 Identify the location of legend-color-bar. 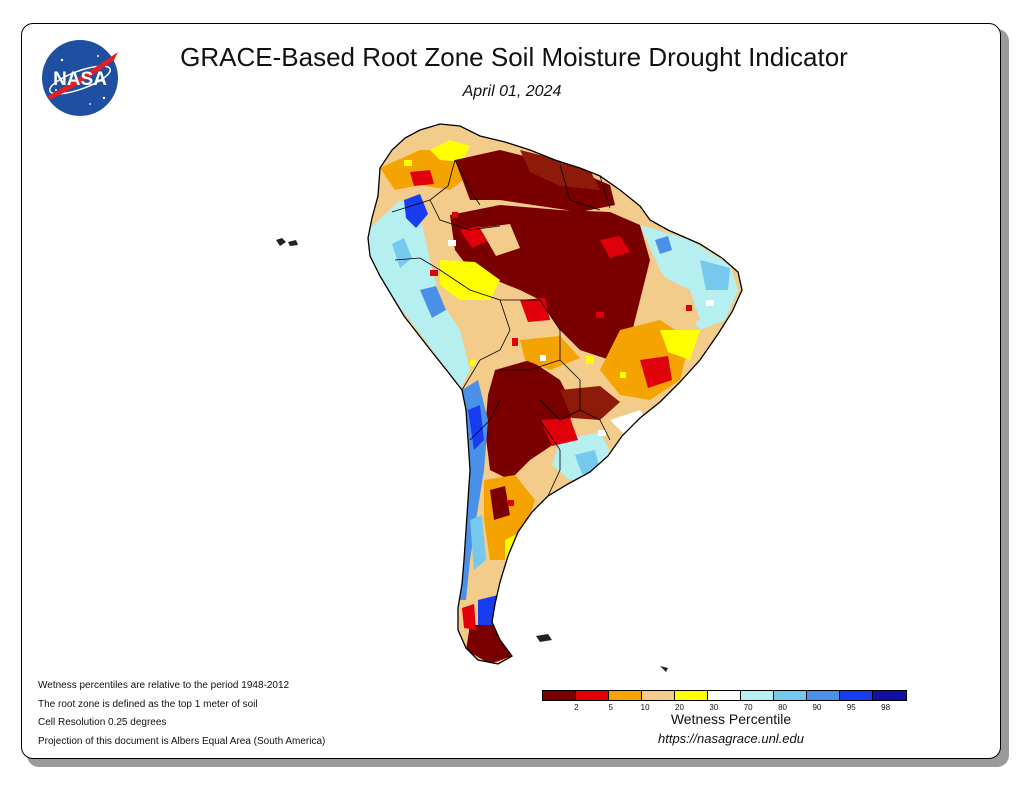
(724, 695).